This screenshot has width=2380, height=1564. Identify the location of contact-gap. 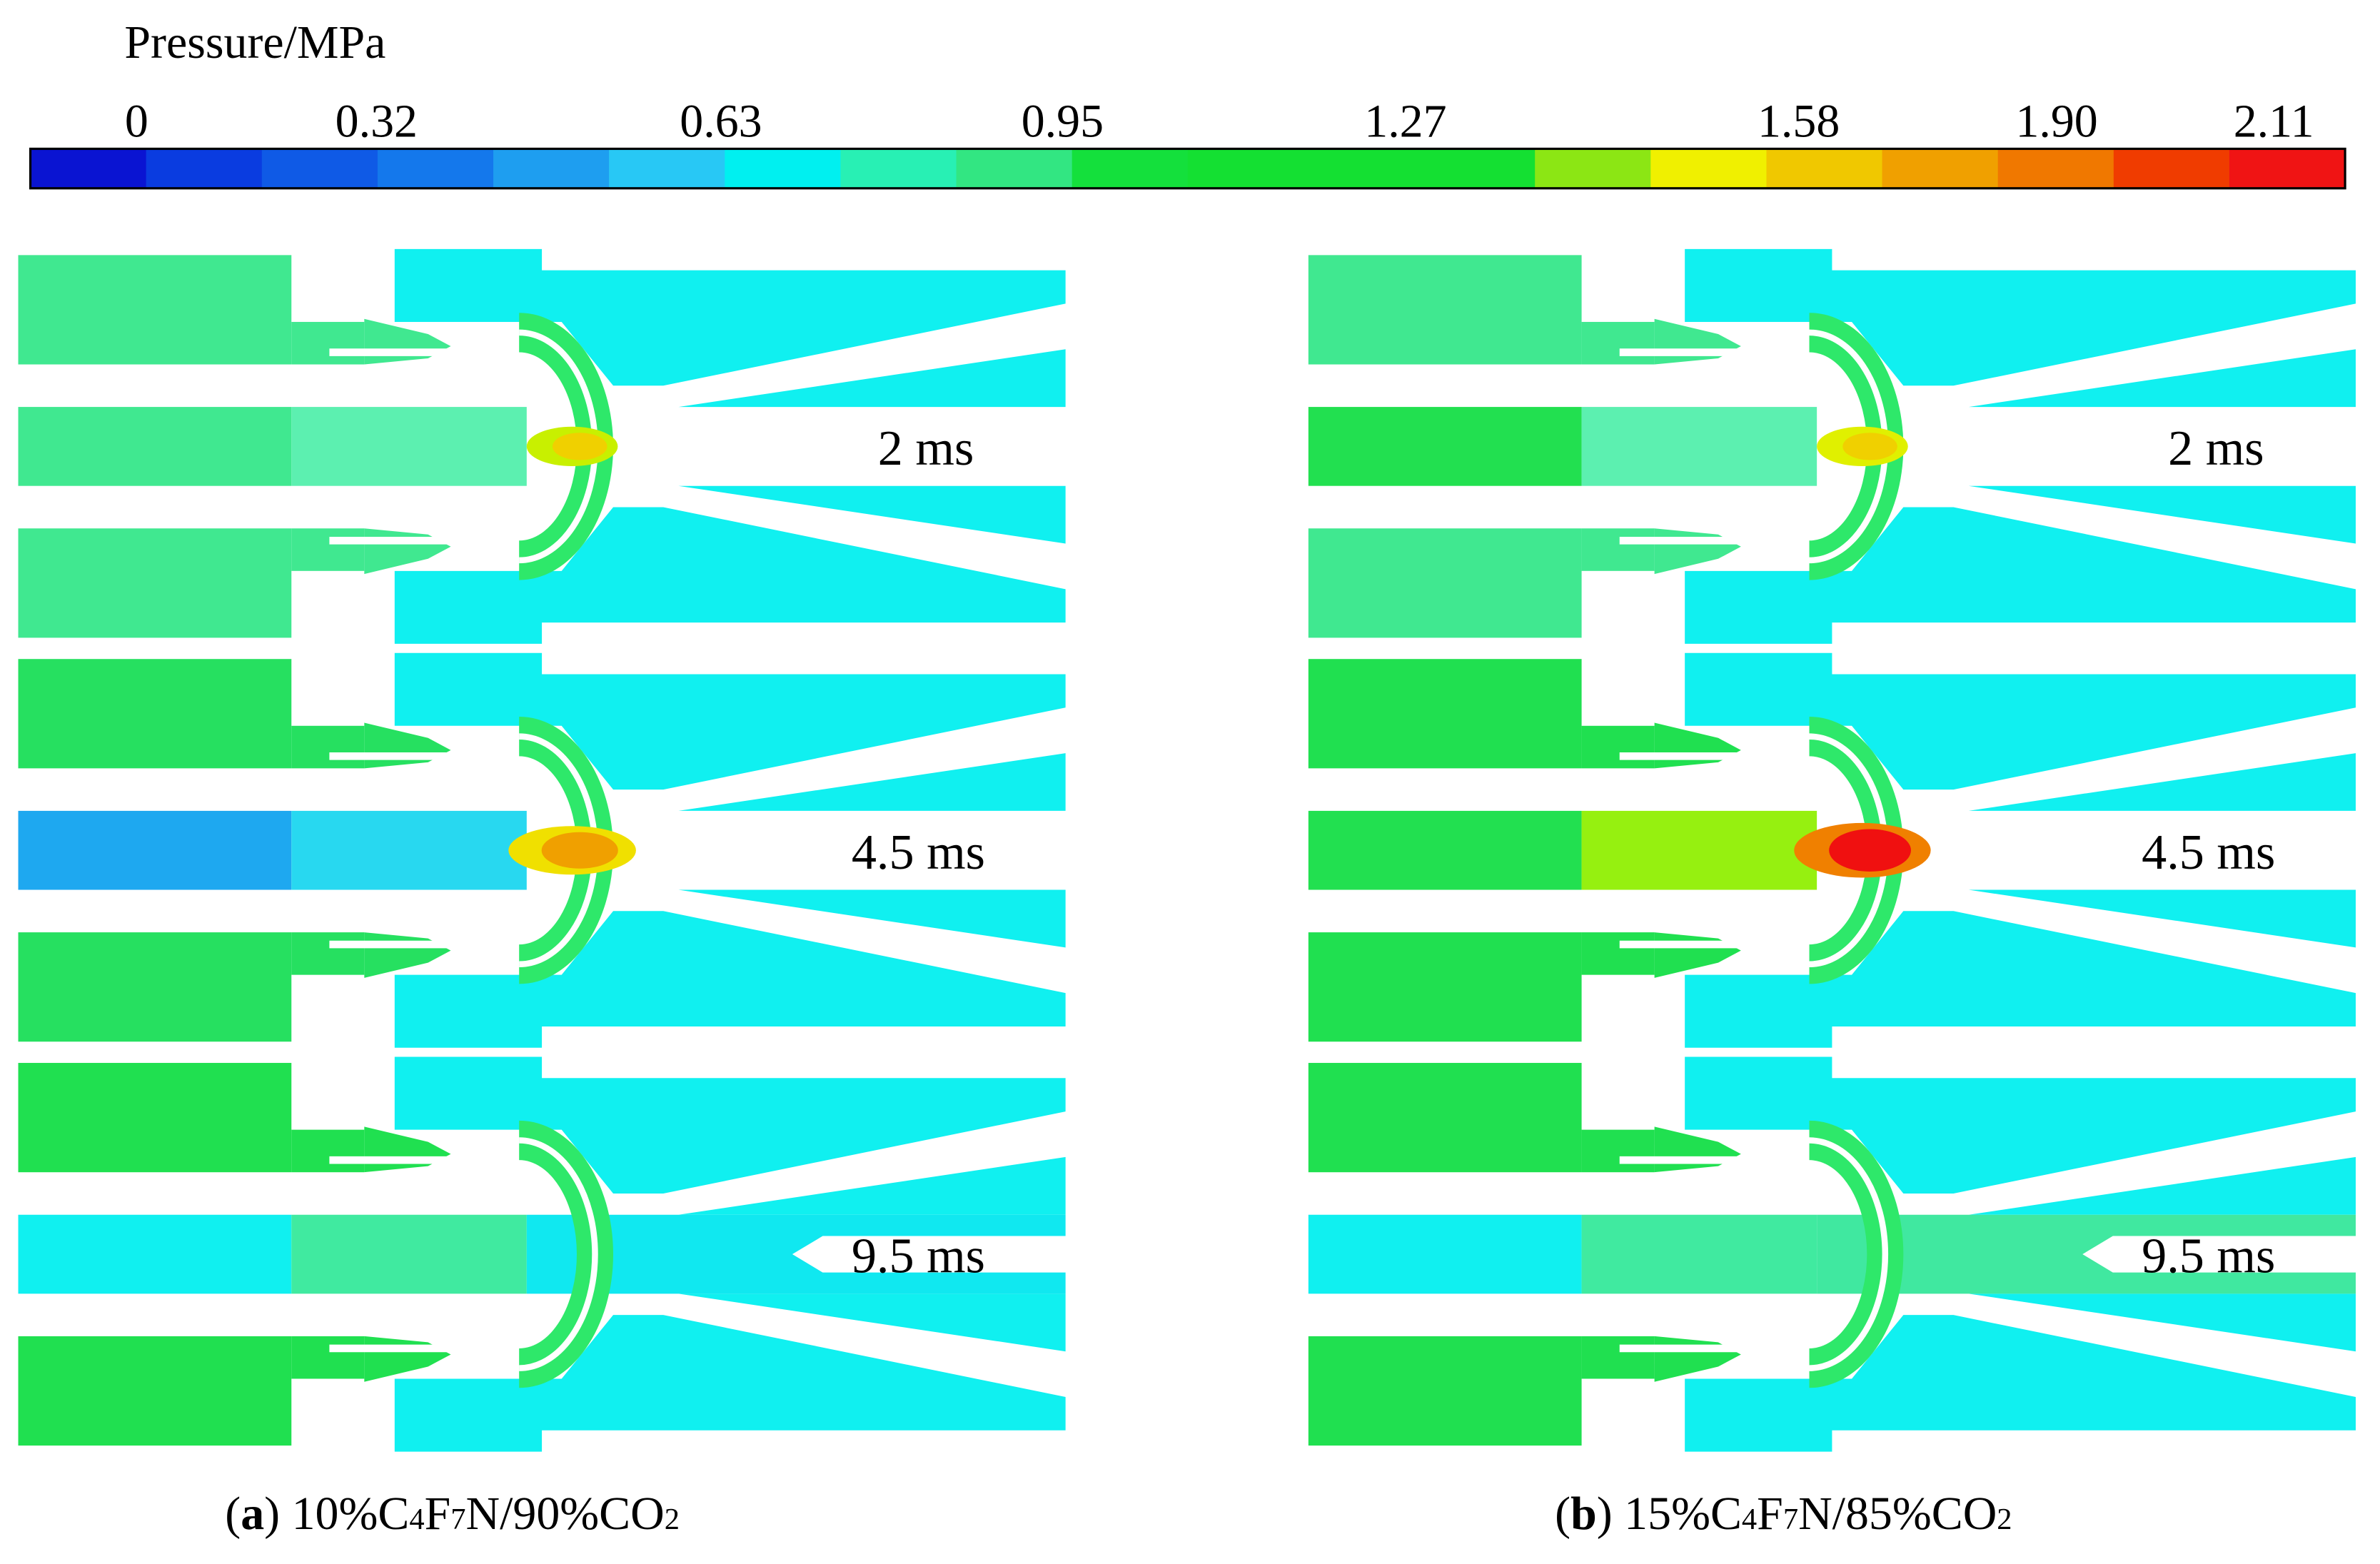
(558, 446).